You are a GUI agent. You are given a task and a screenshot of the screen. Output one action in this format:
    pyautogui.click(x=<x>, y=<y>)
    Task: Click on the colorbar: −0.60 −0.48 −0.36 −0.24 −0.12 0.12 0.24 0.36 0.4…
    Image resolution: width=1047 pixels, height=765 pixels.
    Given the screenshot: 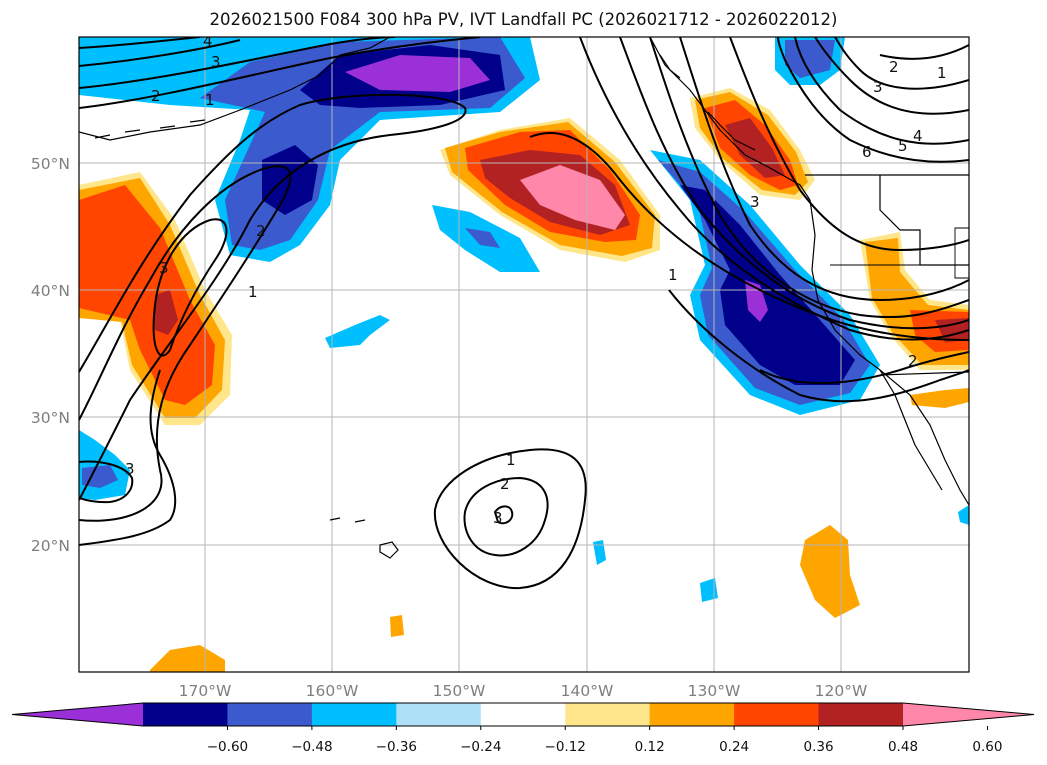 What is the action you would take?
    pyautogui.click(x=523, y=728)
    